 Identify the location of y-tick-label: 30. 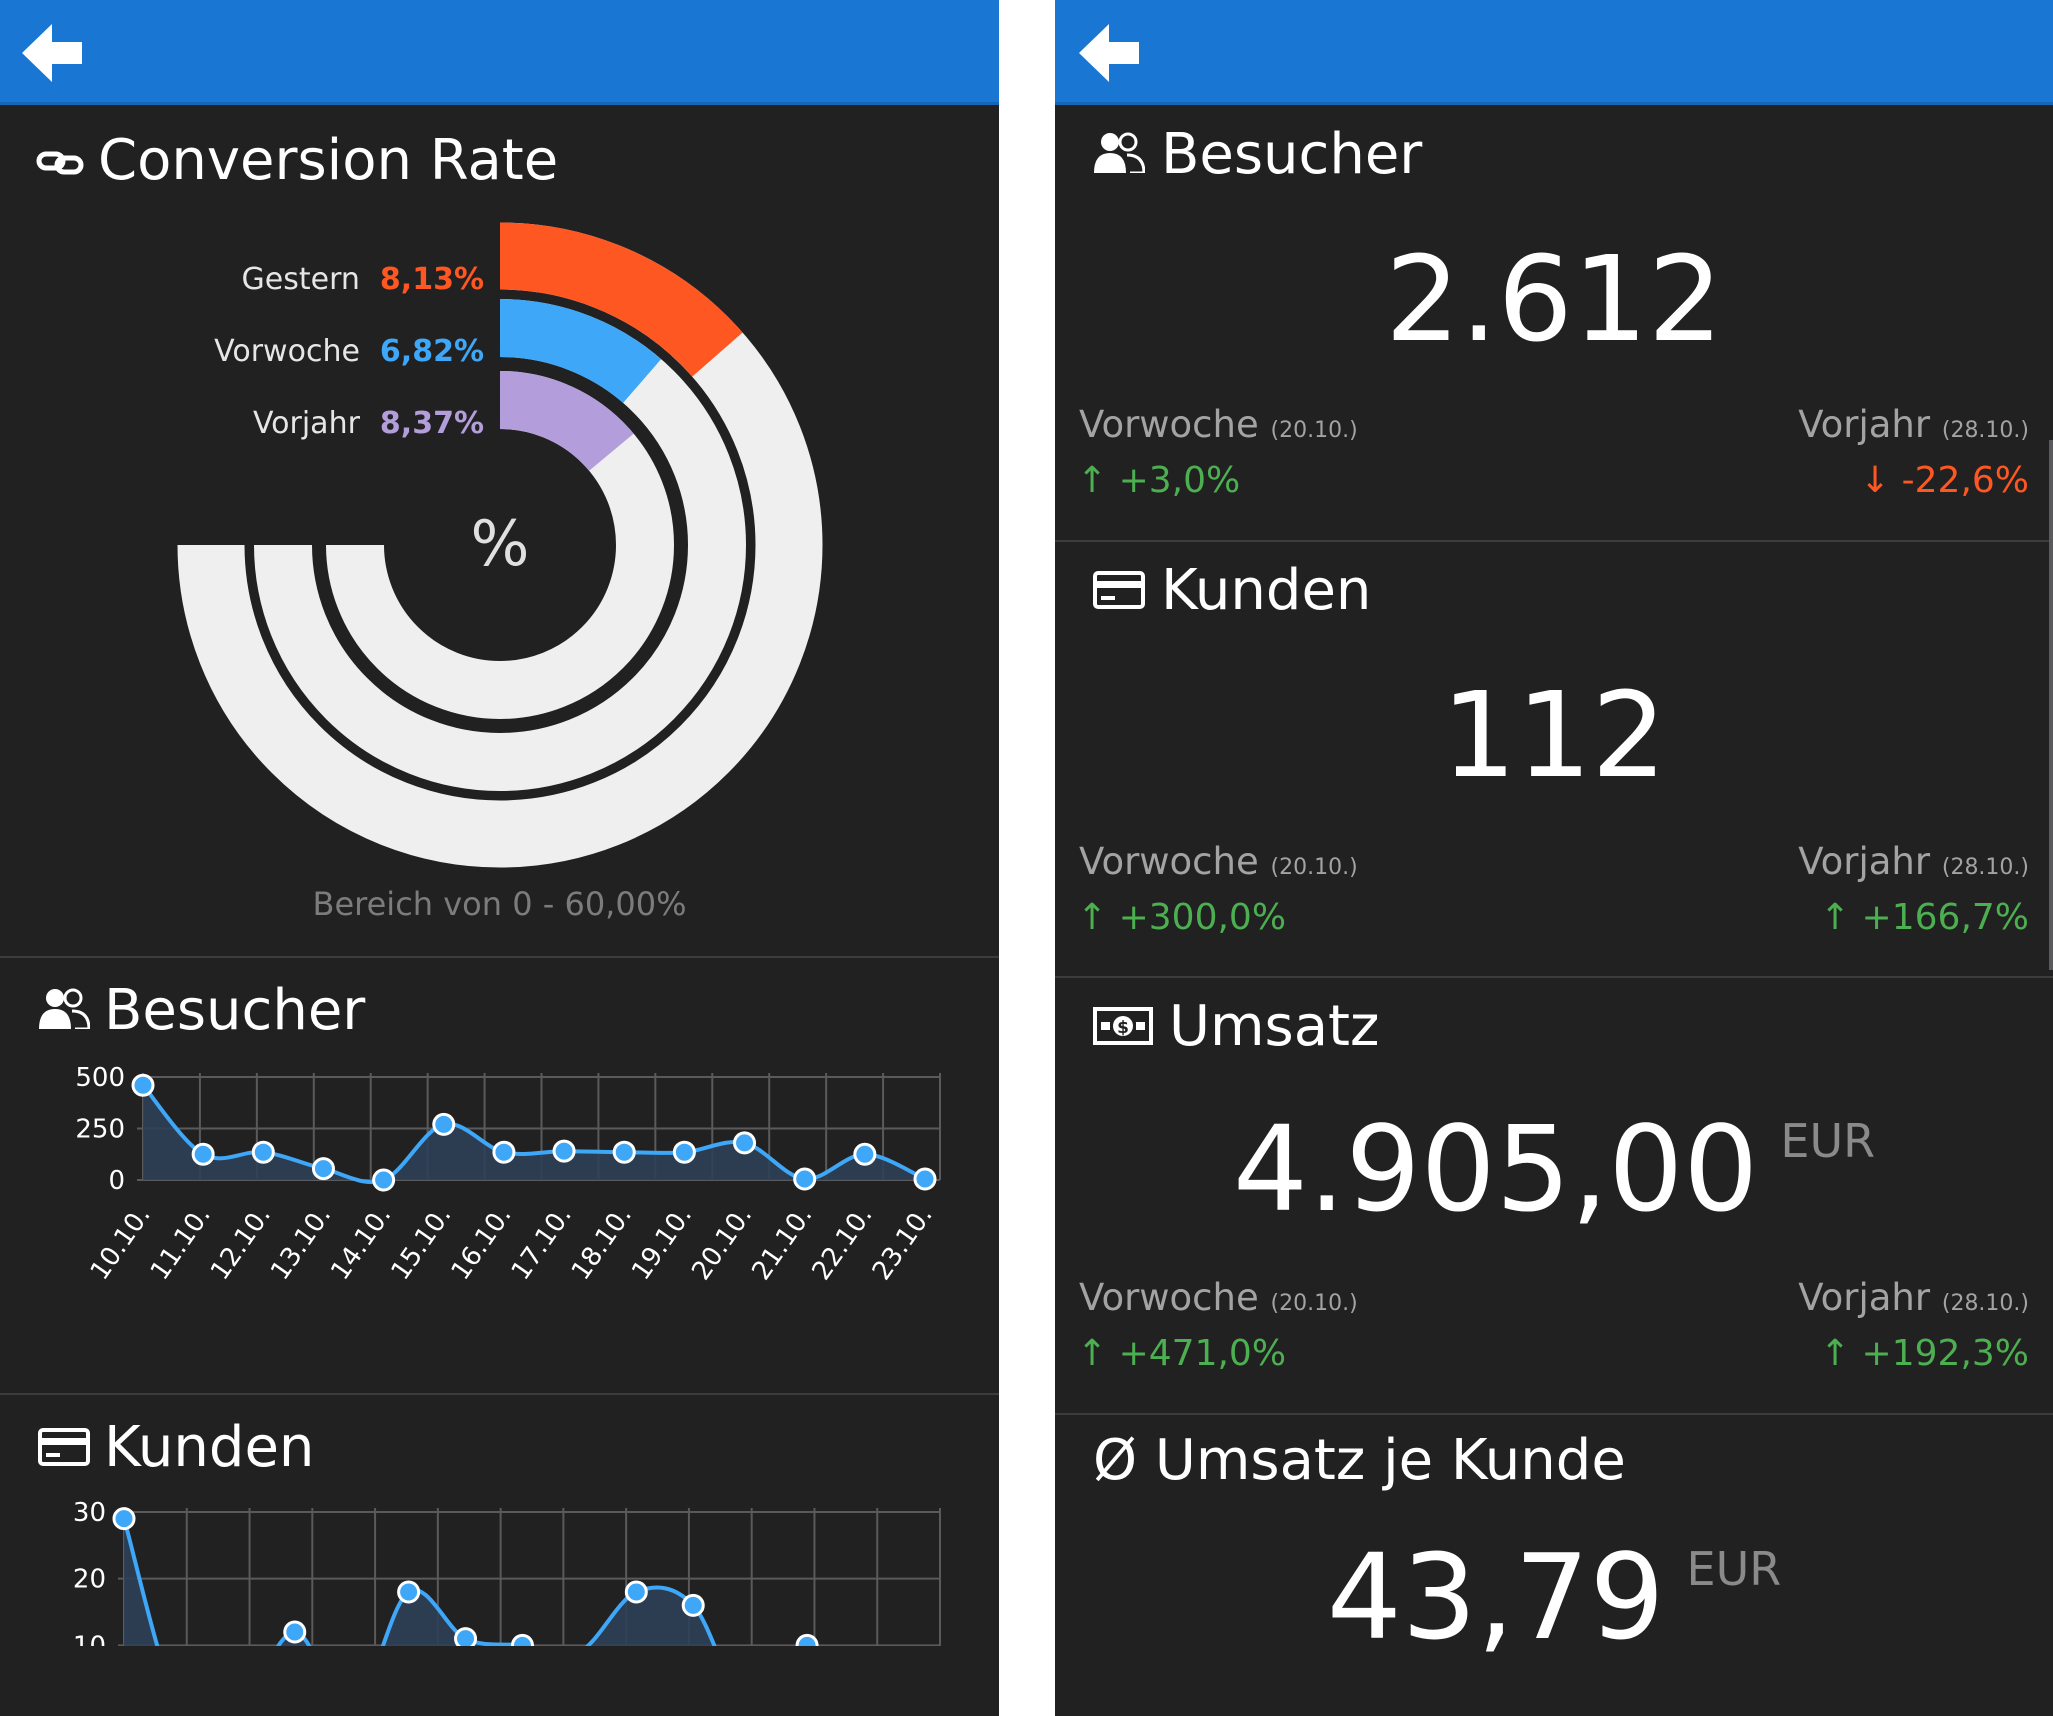
(89, 1513).